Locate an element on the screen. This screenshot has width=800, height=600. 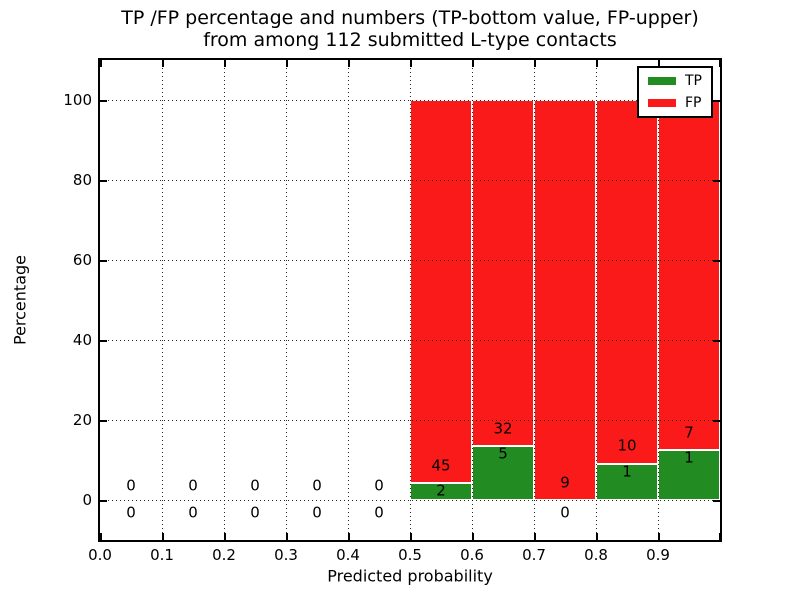
legend: TP FP is located at coordinates (675, 92).